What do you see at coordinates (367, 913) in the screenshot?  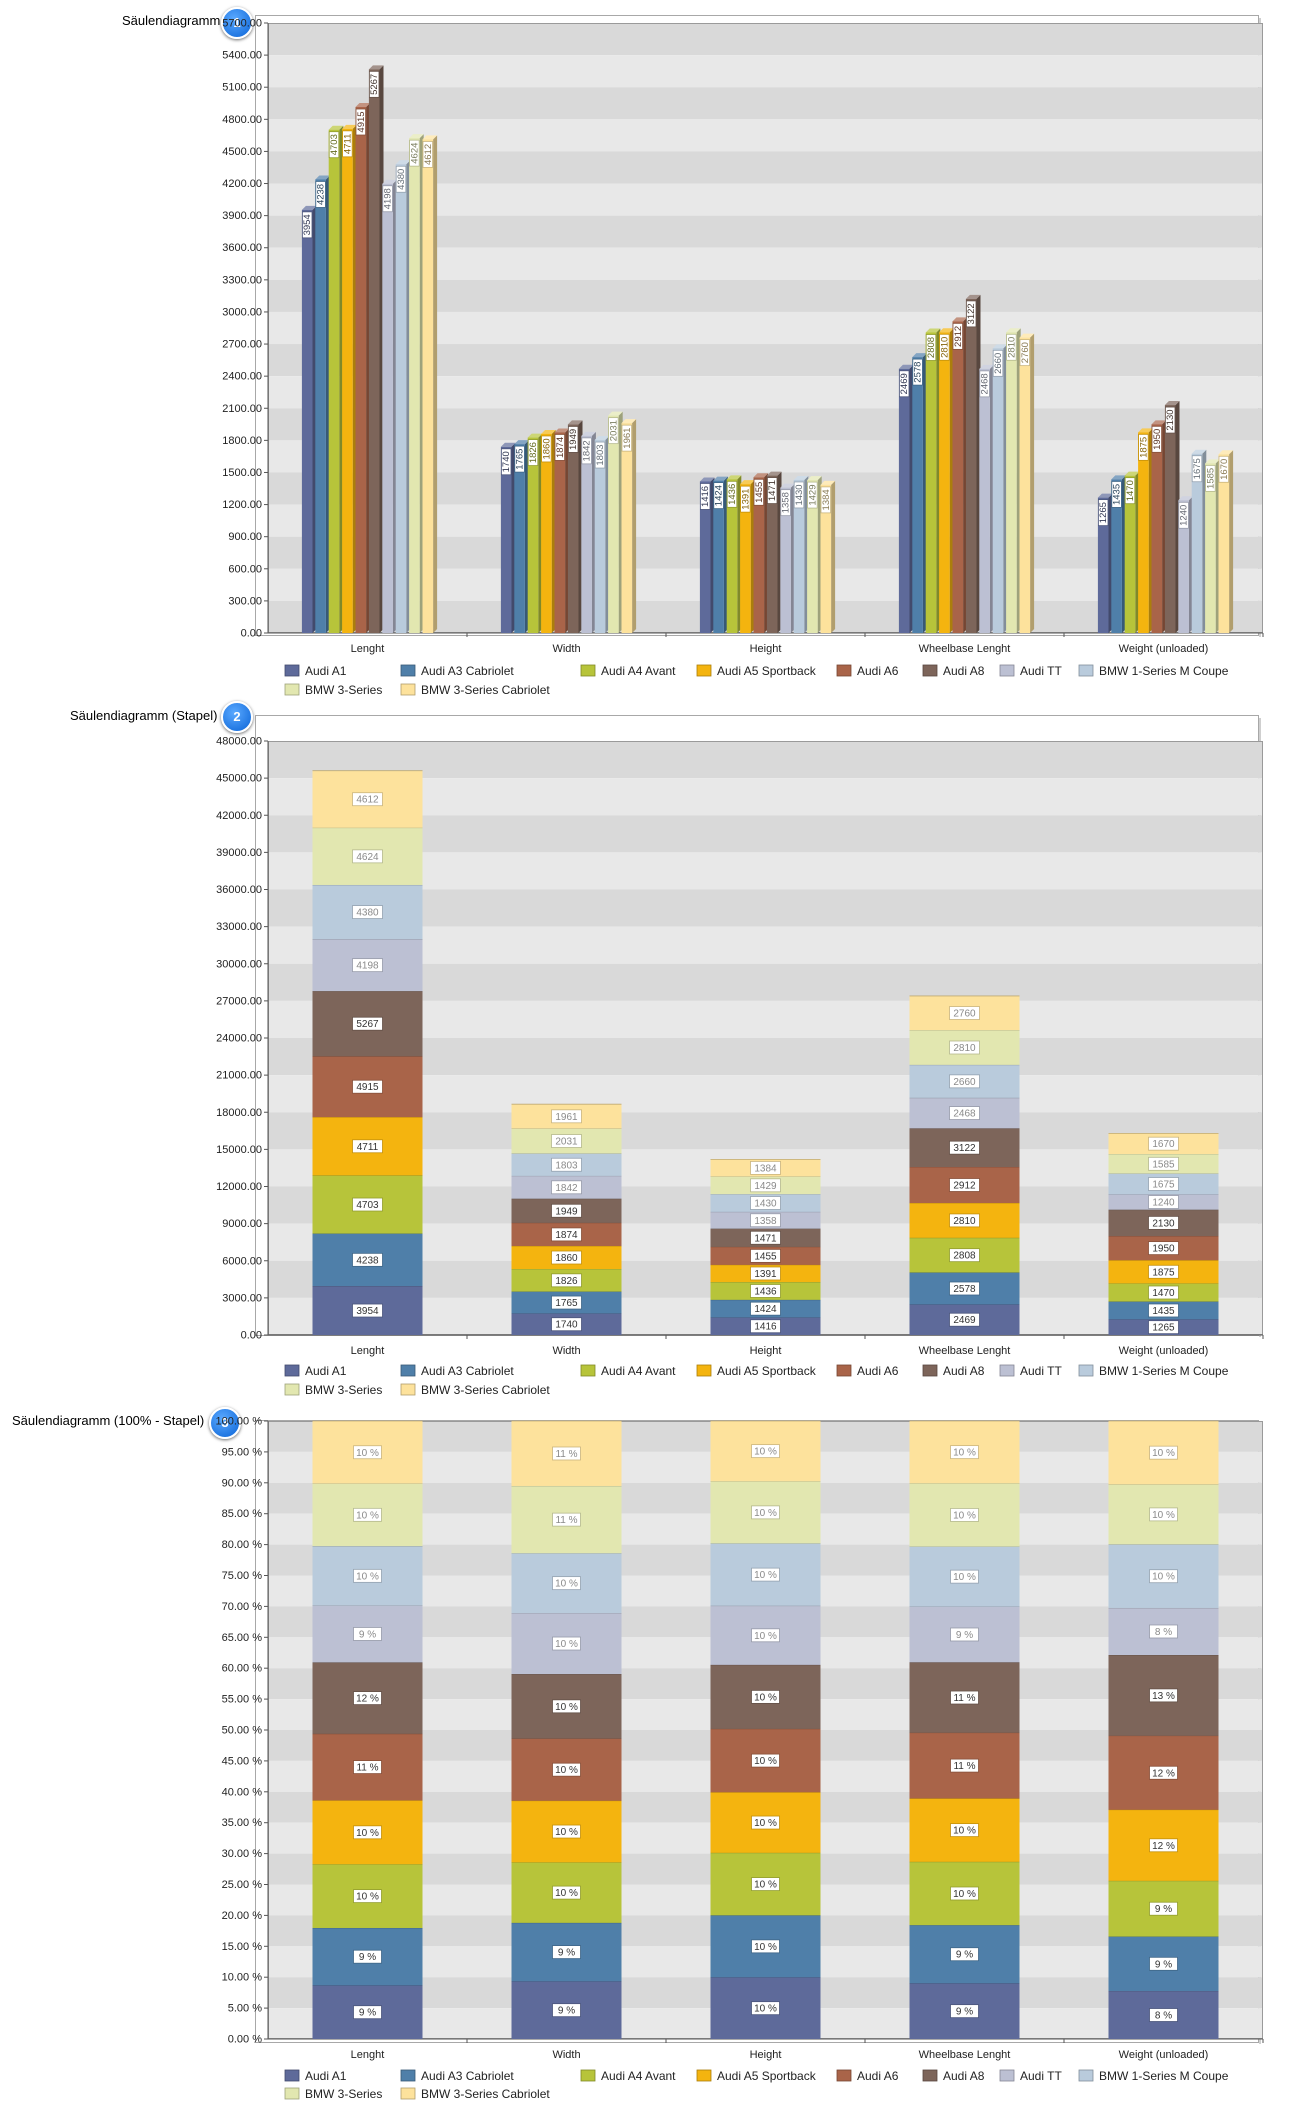 I see `data-label: 4380` at bounding box center [367, 913].